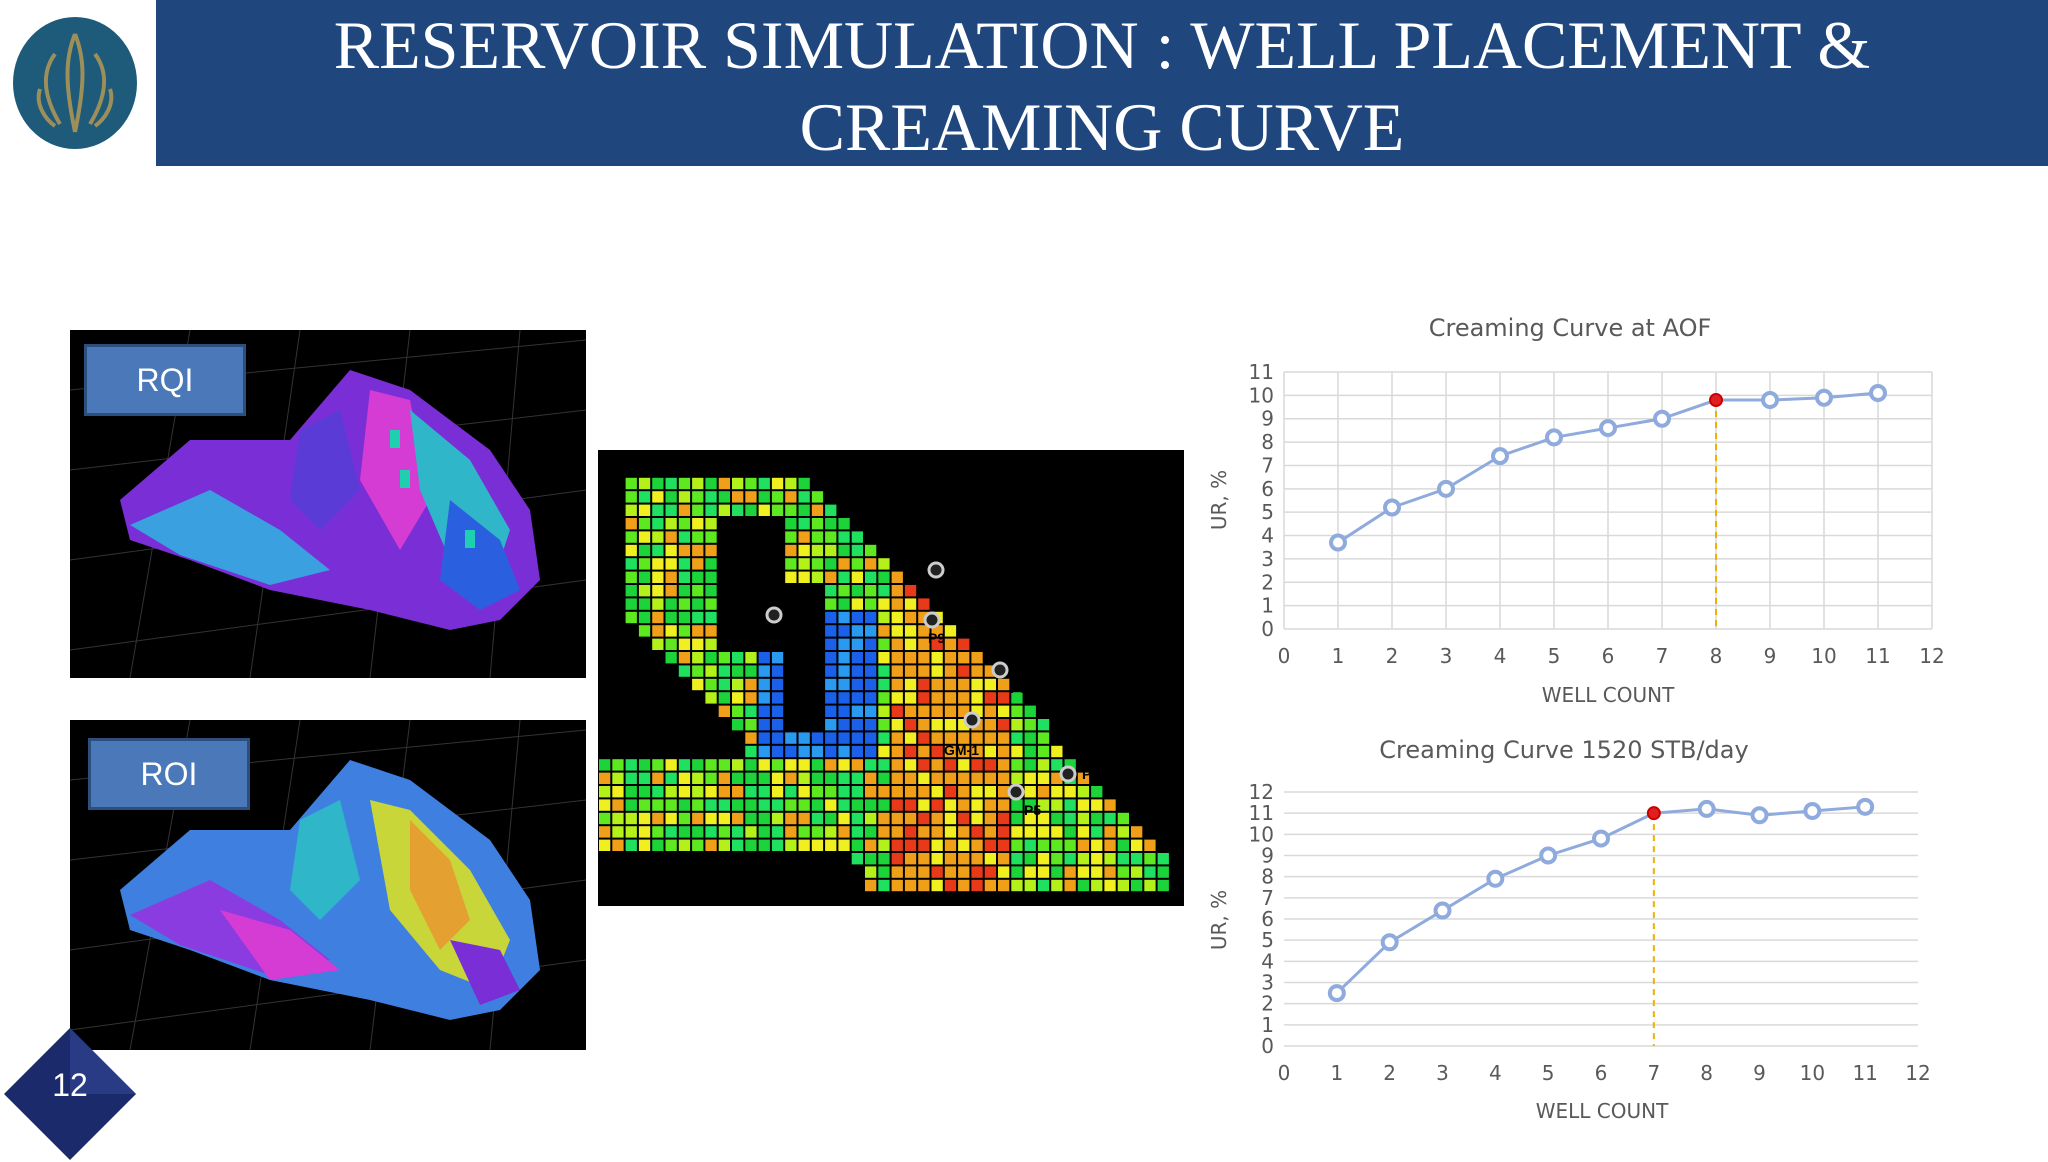 The image size is (2048, 1162). I want to click on chart-2-x-tick: 0, so click(1284, 1073).